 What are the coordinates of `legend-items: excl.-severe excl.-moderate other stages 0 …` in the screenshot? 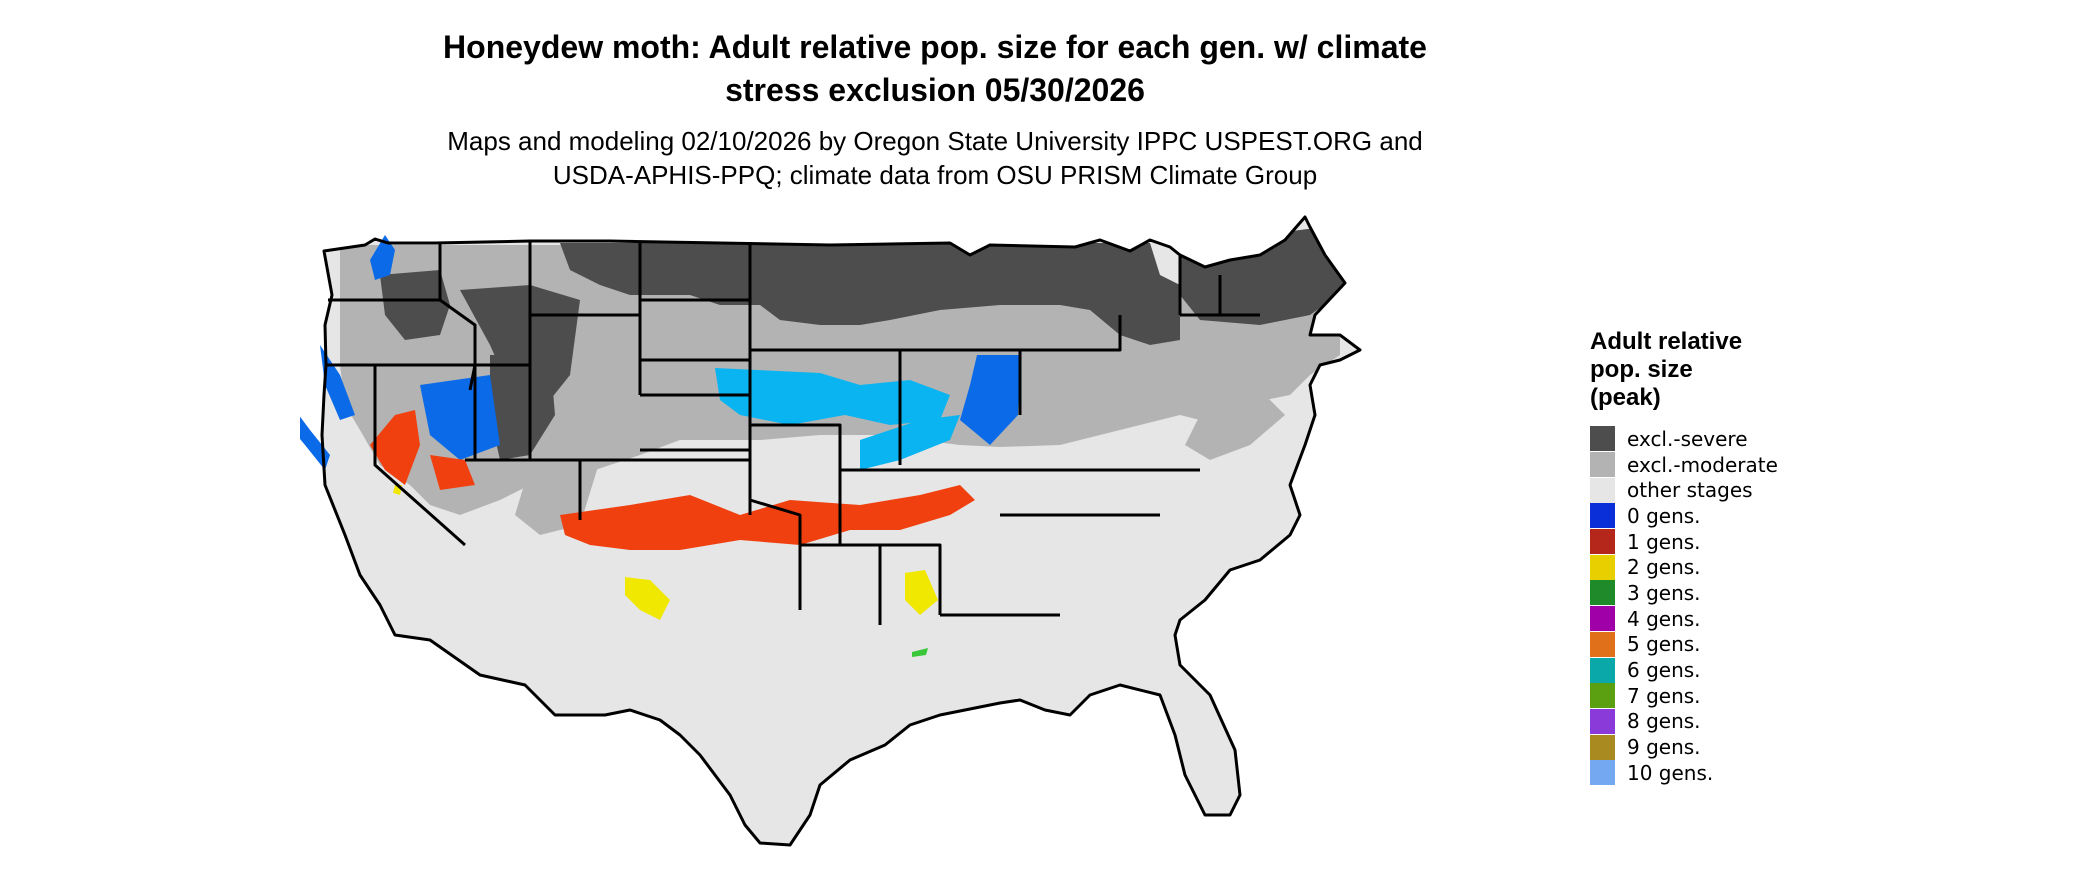 It's located at (1710, 606).